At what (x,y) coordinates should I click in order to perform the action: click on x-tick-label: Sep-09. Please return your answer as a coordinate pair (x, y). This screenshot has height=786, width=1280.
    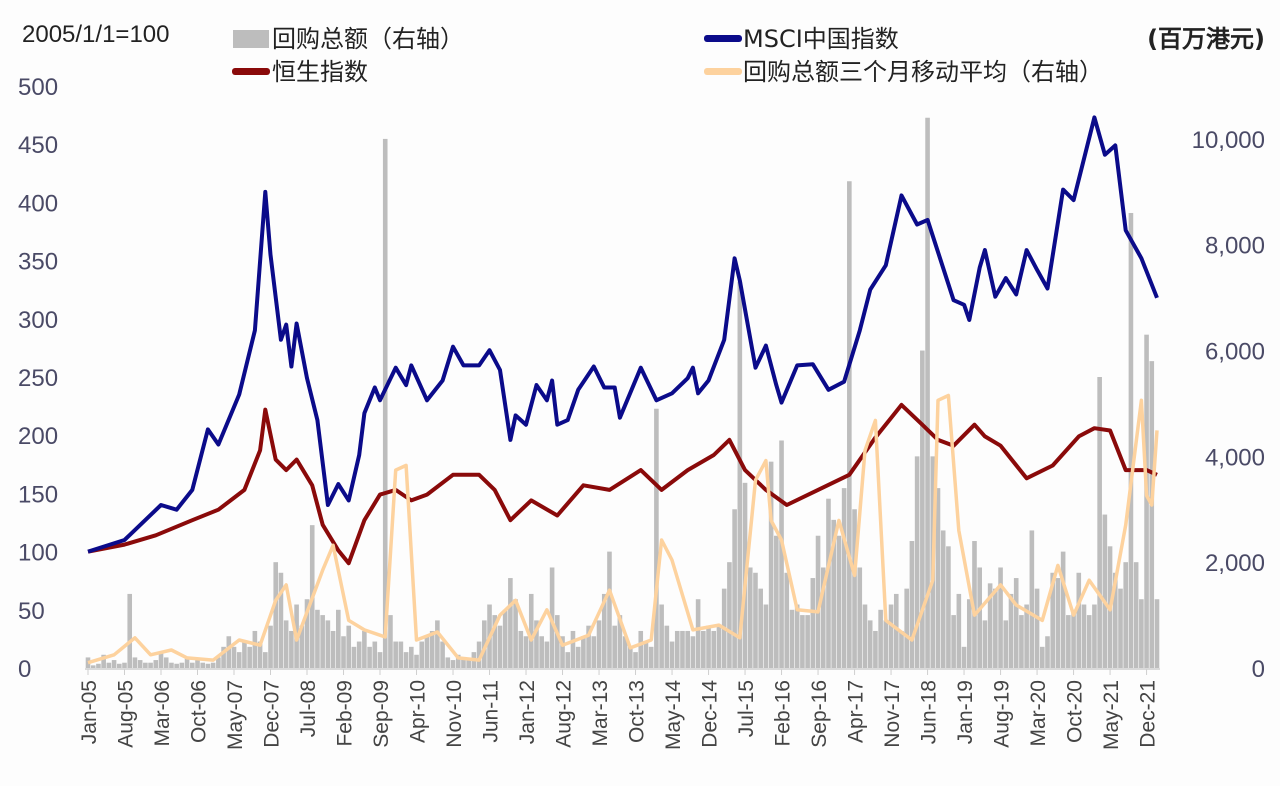
    Looking at the image, I should click on (381, 714).